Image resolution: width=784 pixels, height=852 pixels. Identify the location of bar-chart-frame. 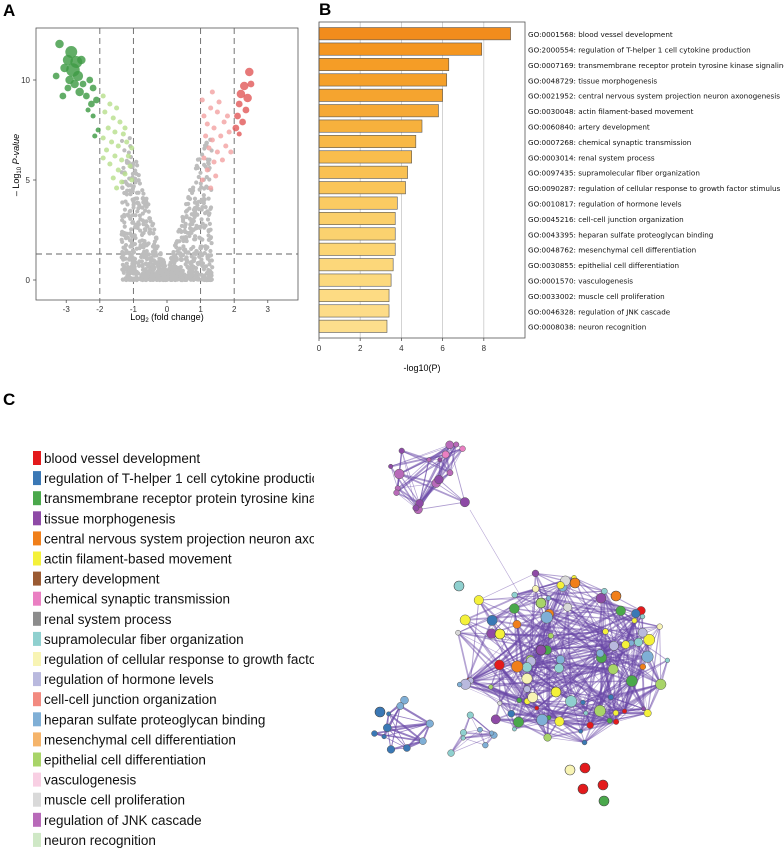
(422, 180).